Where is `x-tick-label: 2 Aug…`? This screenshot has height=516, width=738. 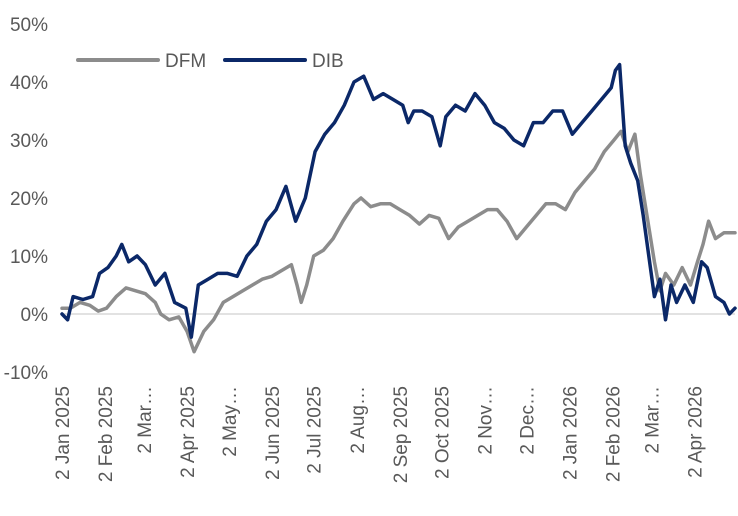 x-tick-label: 2 Aug… is located at coordinates (358, 420).